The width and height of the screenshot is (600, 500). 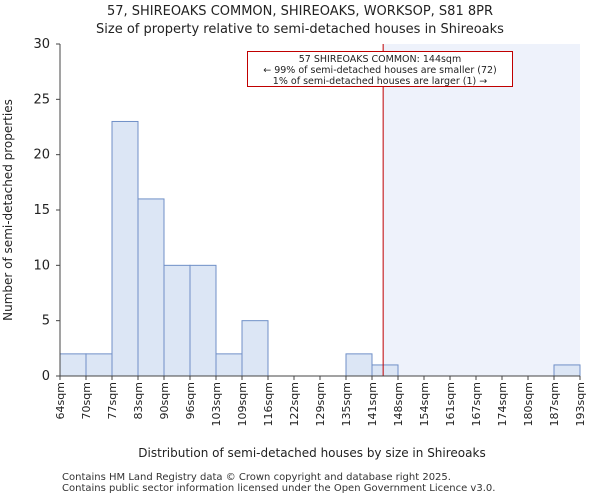 What do you see at coordinates (46, 321) in the screenshot?
I see `y-tick-label: 5` at bounding box center [46, 321].